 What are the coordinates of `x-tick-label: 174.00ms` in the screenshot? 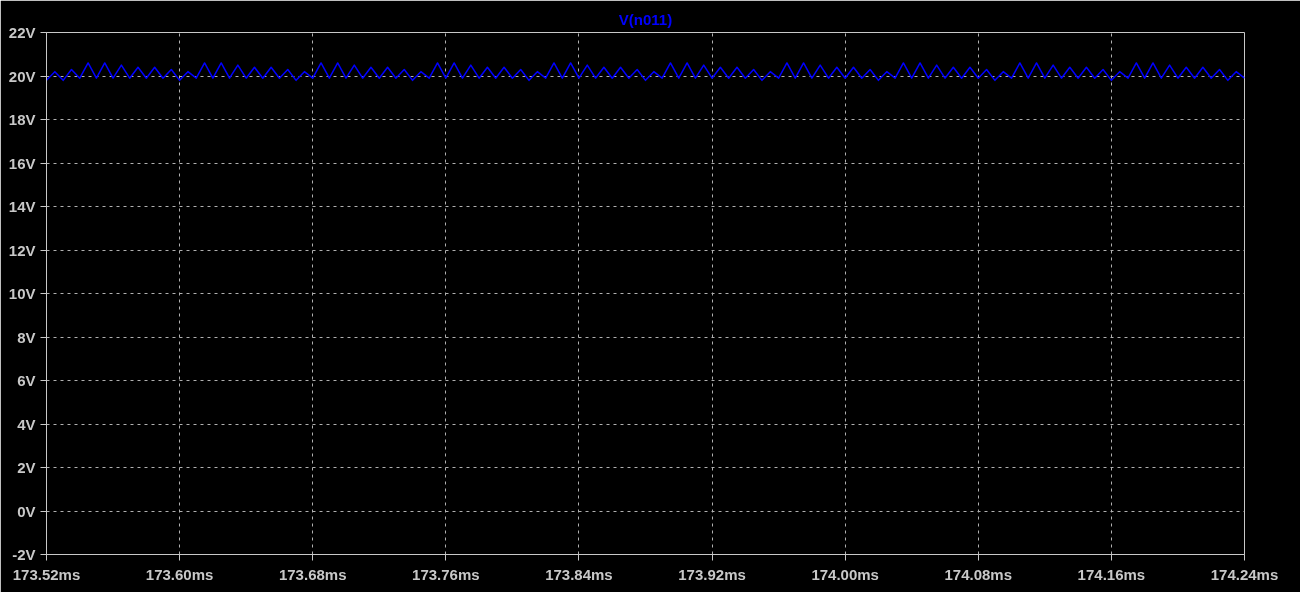 It's located at (845, 574).